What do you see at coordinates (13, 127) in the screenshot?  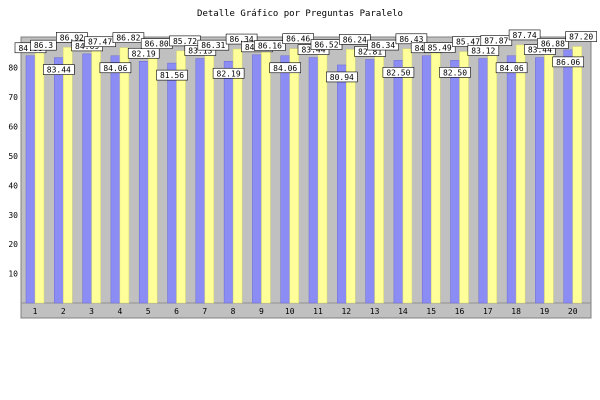 I see `y-tick-label: 60` at bounding box center [13, 127].